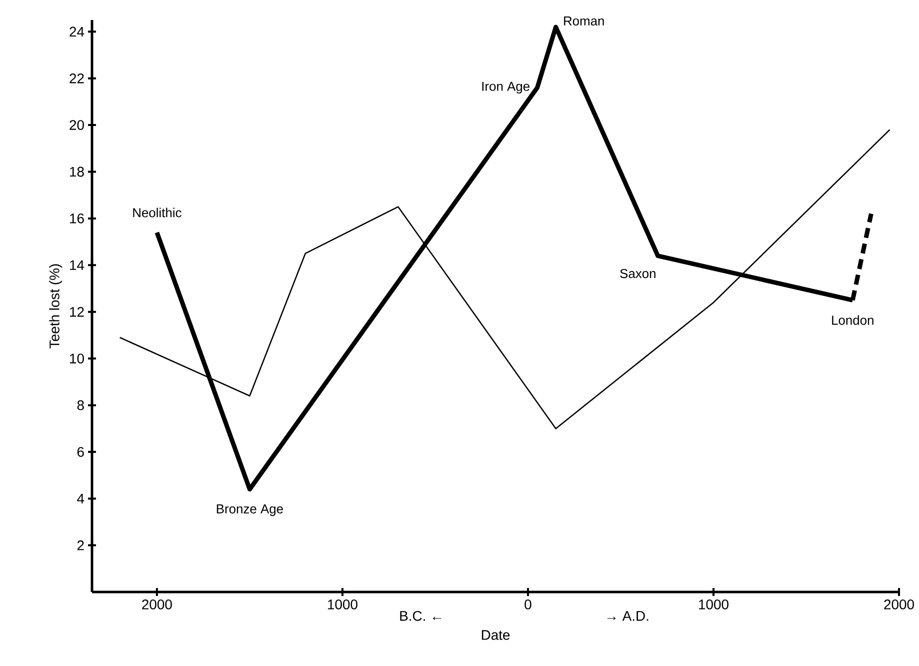  Describe the element at coordinates (80, 451) in the screenshot. I see `y-tick-label: 6` at that location.